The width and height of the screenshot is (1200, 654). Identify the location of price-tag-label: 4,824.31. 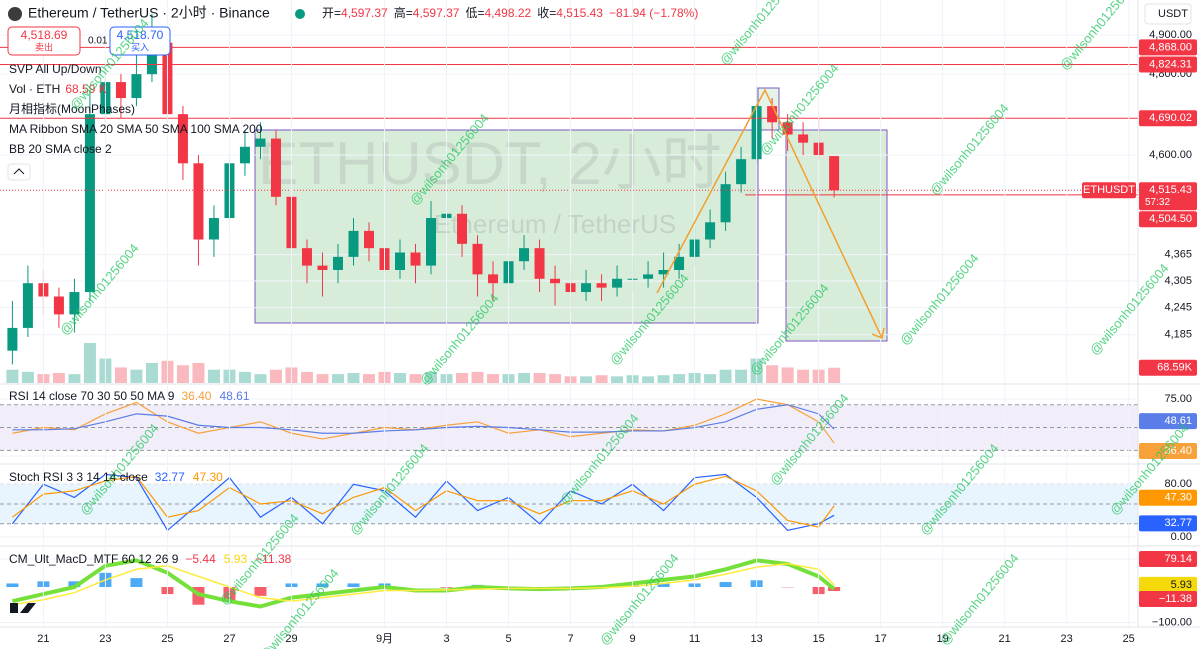
(1170, 64).